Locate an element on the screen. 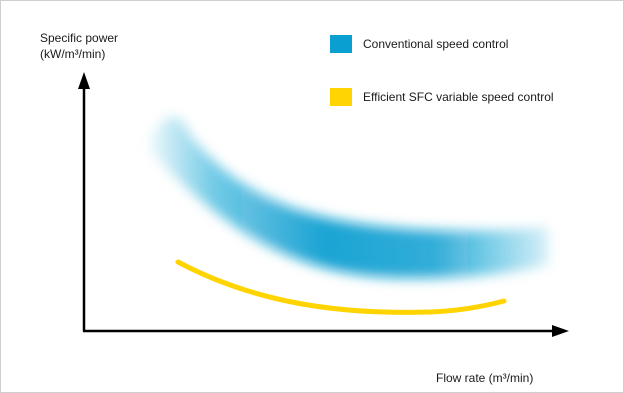 Image resolution: width=624 pixels, height=393 pixels. legend-swatch-conventional is located at coordinates (341, 44).